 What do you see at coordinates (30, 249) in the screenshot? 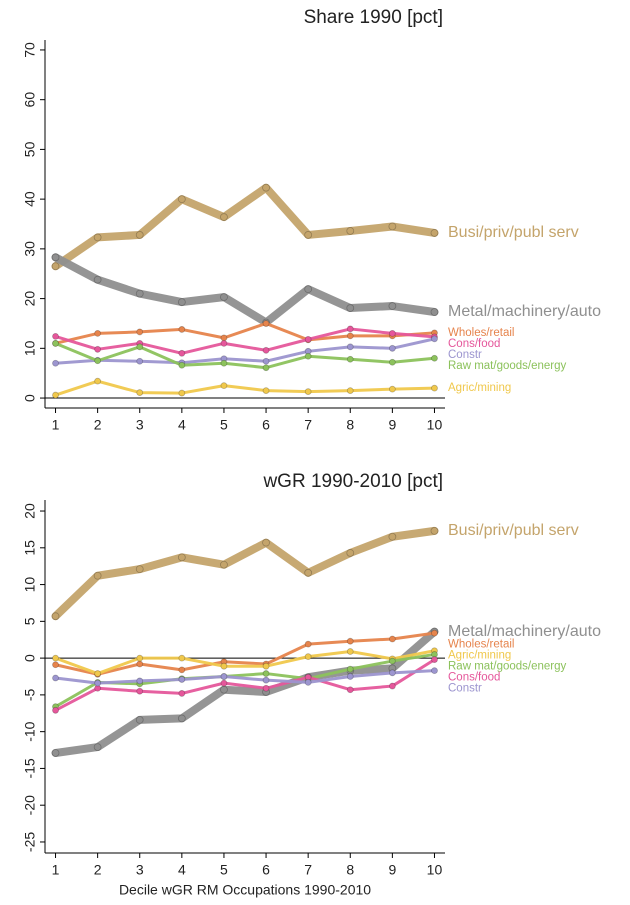
I see `y-tick-label: 30` at bounding box center [30, 249].